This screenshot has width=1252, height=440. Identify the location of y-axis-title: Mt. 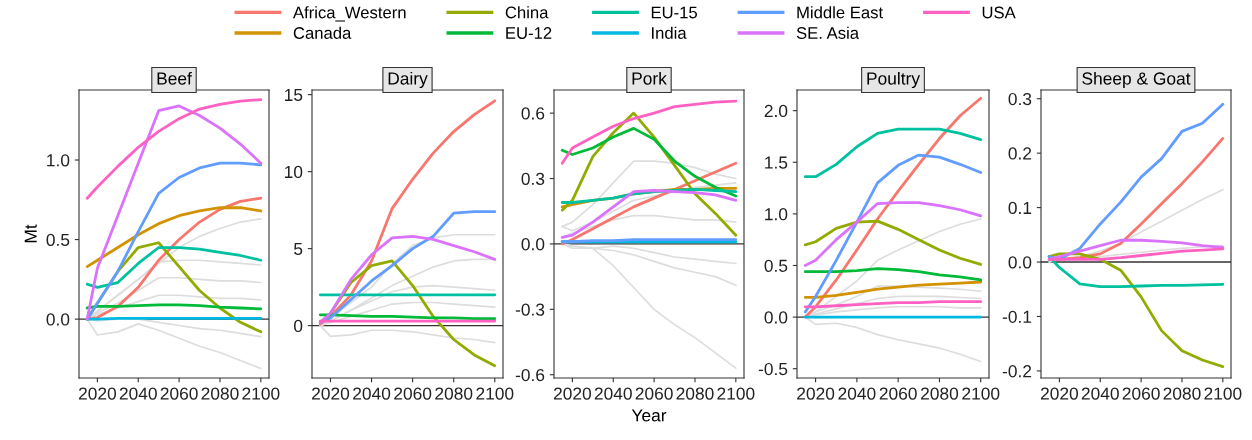
(30, 233).